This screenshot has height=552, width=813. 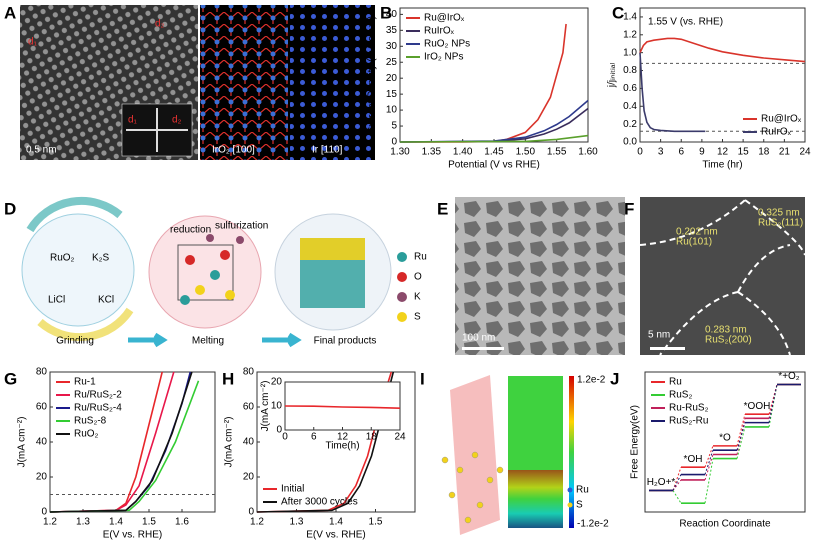 What do you see at coordinates (702, 152) in the screenshot?
I see `x-tick-label: 9` at bounding box center [702, 152].